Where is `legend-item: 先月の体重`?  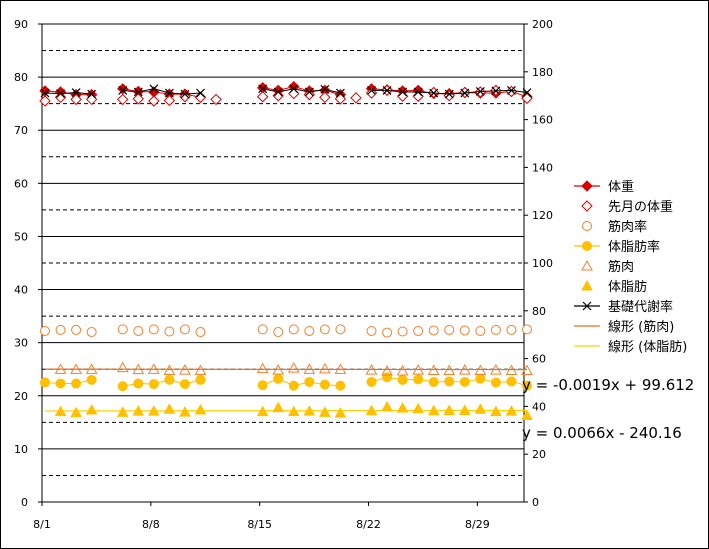 legend-item: 先月の体重 is located at coordinates (627, 207).